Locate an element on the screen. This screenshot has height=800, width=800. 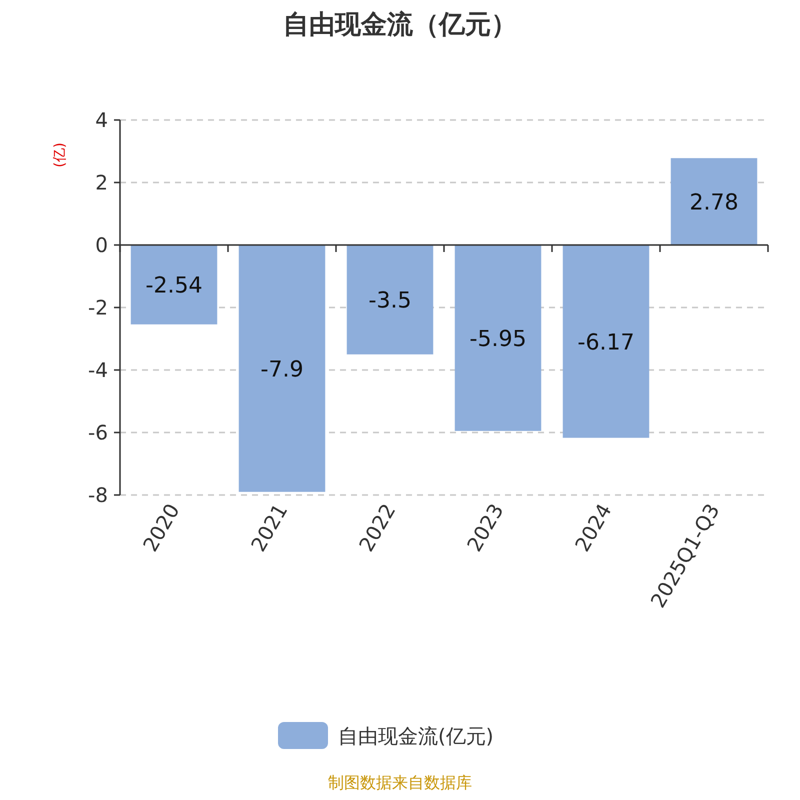
data-label: -2.54 is located at coordinates (174, 286).